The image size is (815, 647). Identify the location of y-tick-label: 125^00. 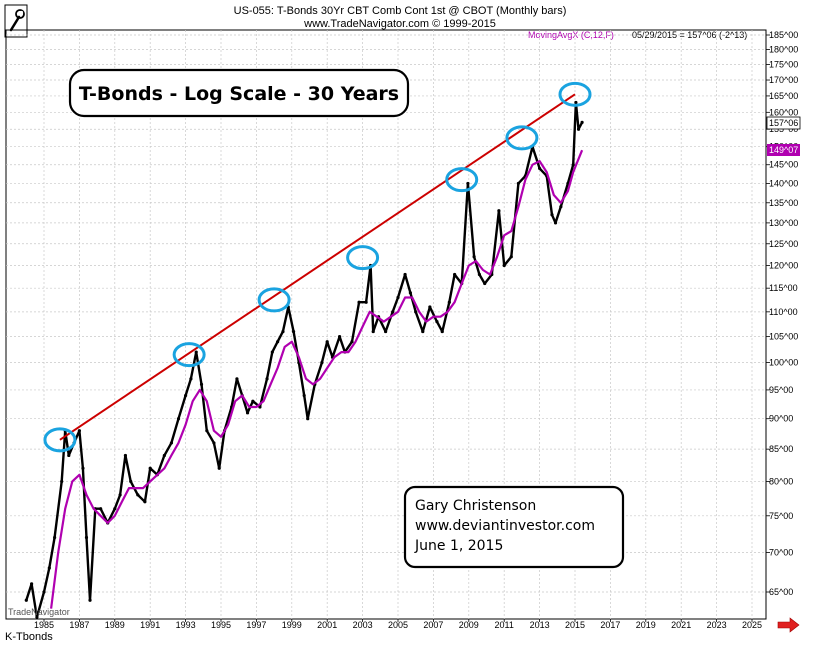
(783, 244).